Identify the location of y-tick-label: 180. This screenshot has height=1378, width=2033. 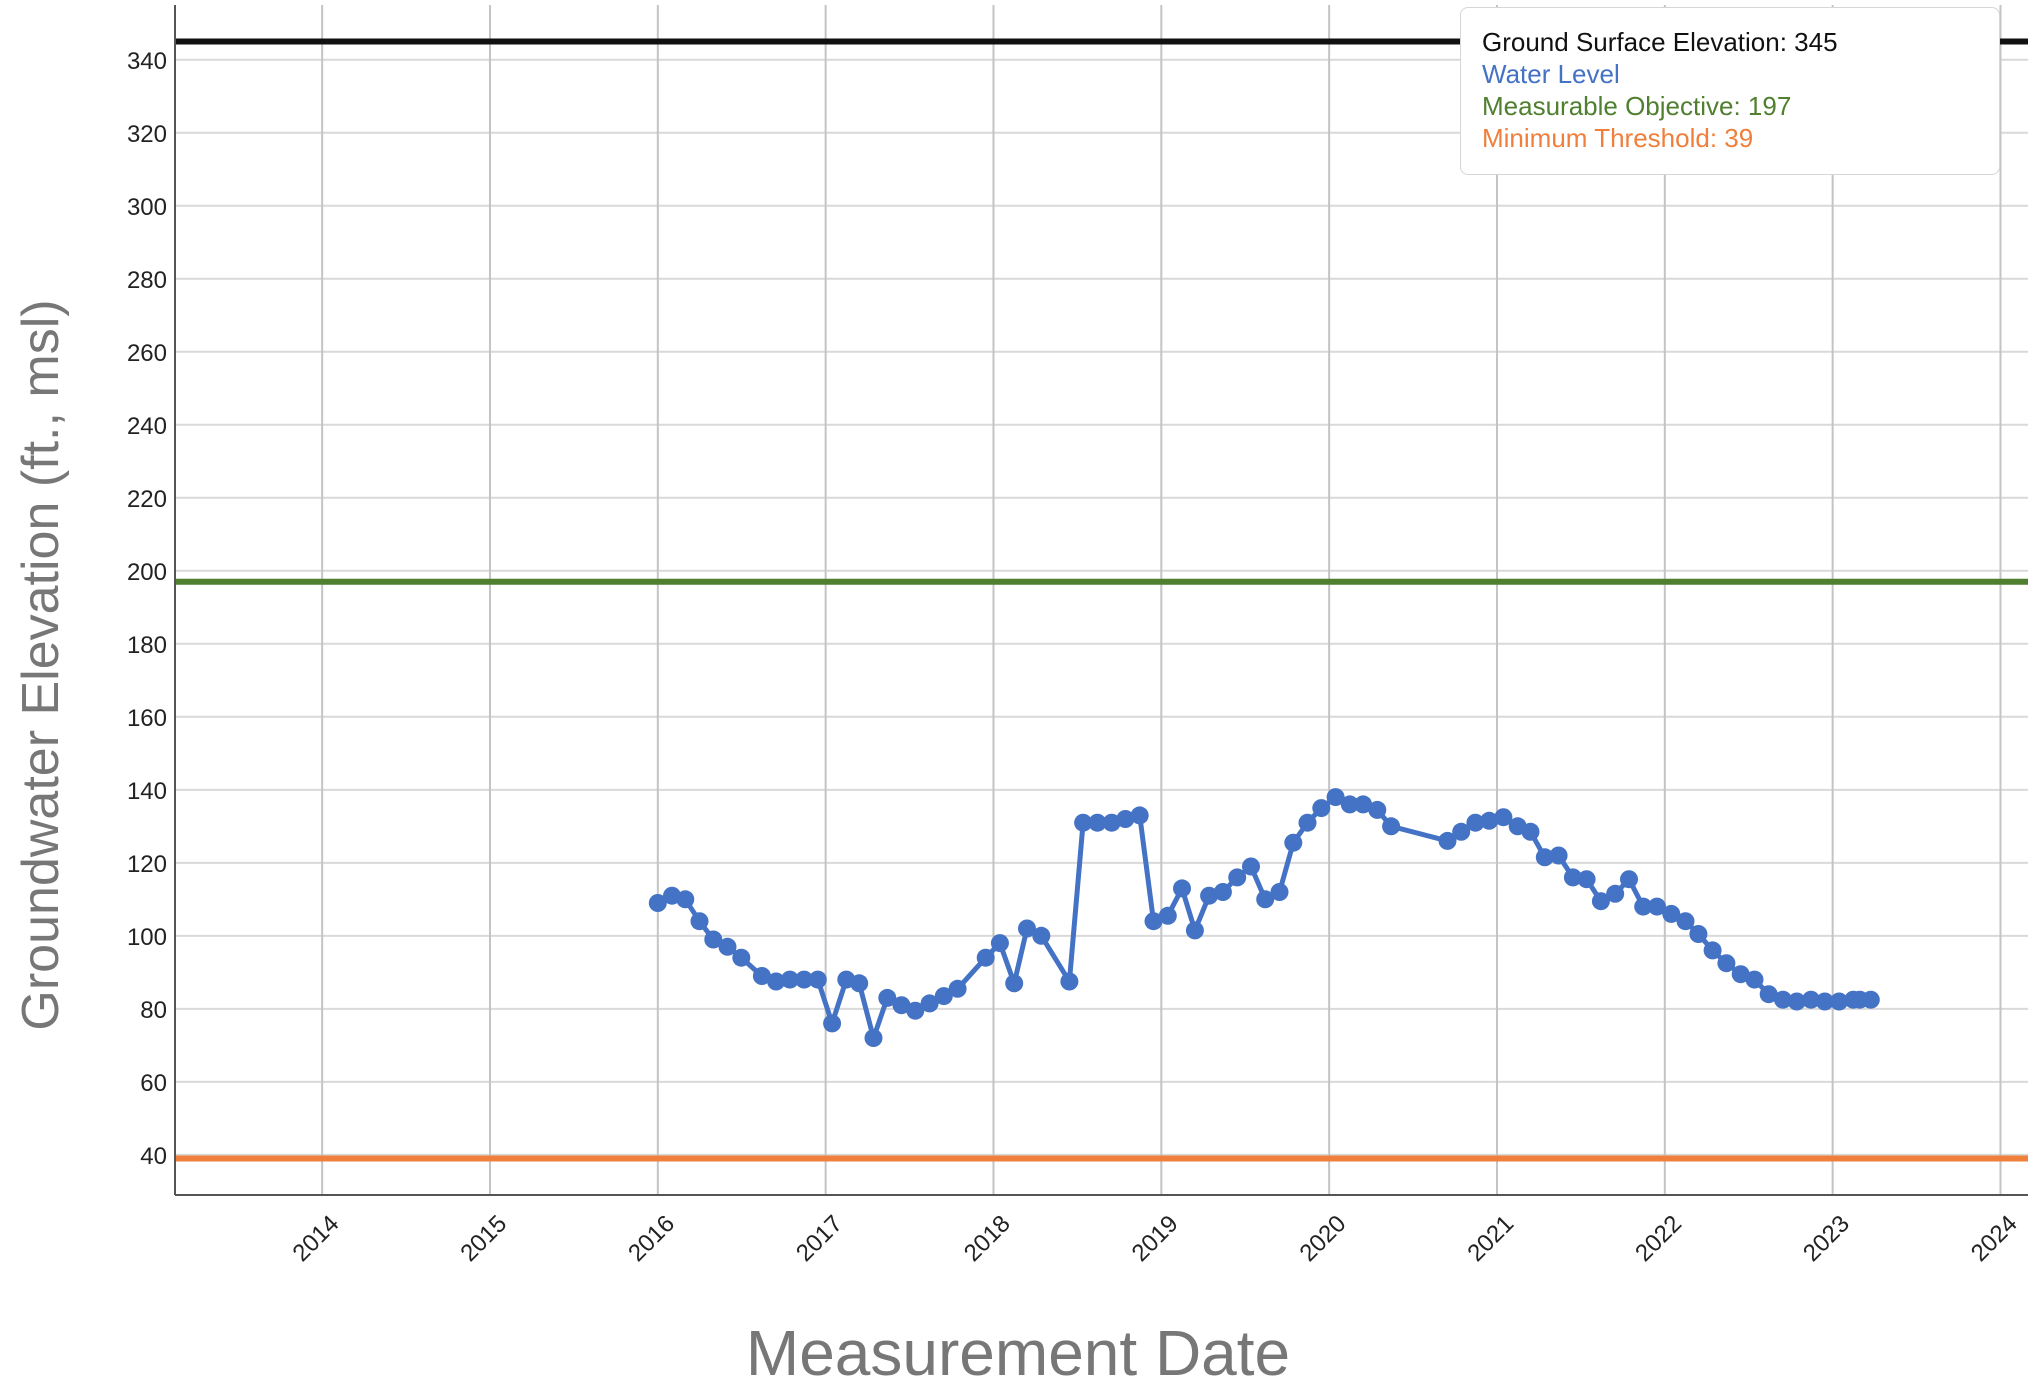
(147, 645).